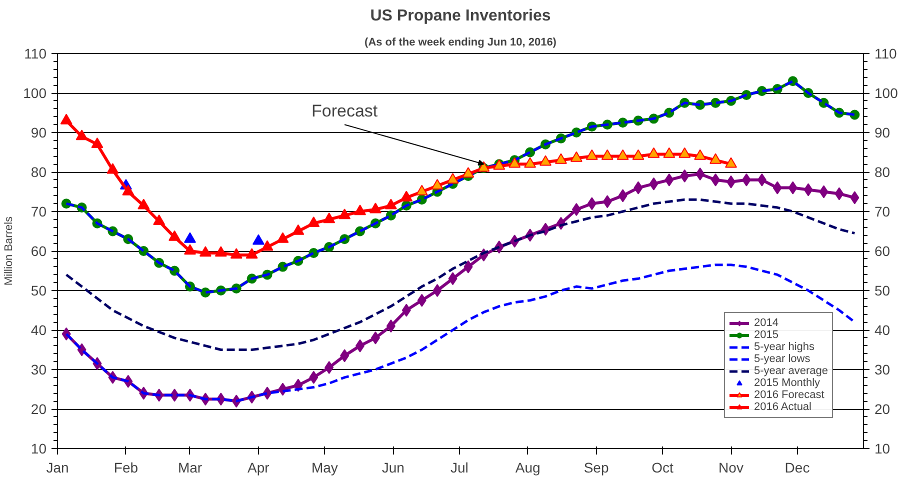 The image size is (913, 483). What do you see at coordinates (38, 370) in the screenshot?
I see `y-tick-label: 30` at bounding box center [38, 370].